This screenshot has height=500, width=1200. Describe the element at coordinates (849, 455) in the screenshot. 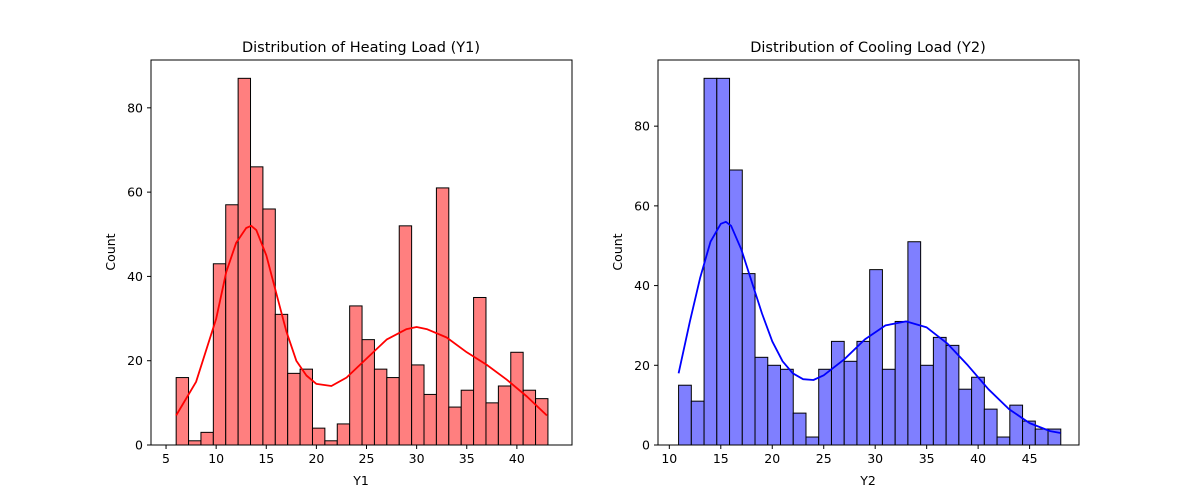

I see `x-axis-ticks: 10 15 20 25 30 35 40 45` at that location.